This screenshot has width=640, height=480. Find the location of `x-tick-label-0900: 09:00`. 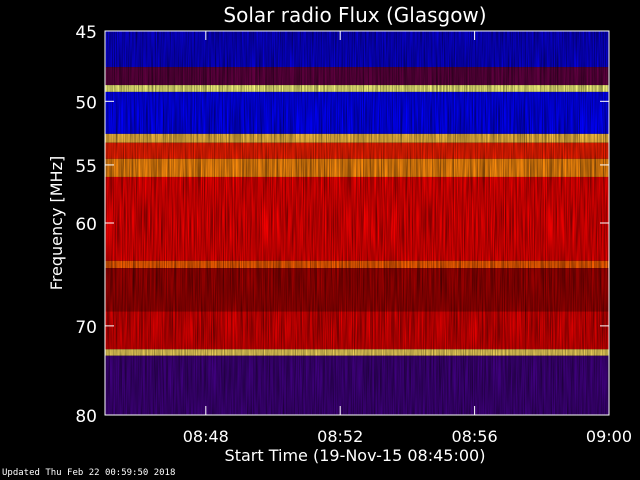

x-tick-label-0900: 09:00 is located at coordinates (609, 436).